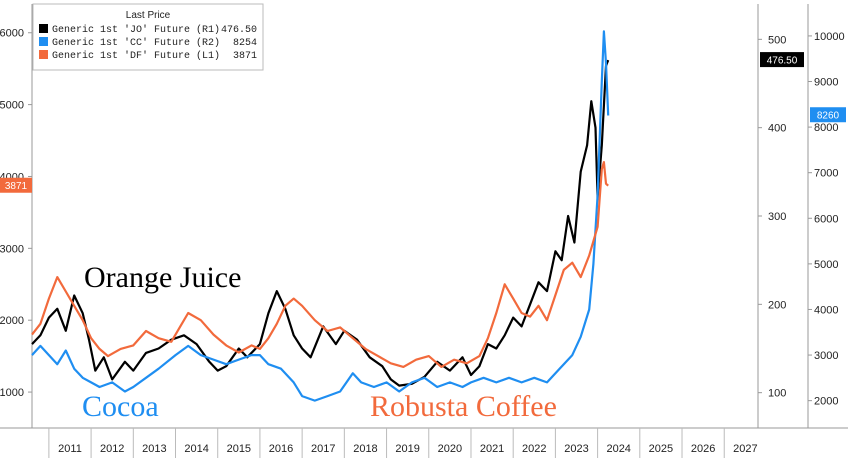  Describe the element at coordinates (534, 449) in the screenshot. I see `x-tick-label: 2022` at that location.